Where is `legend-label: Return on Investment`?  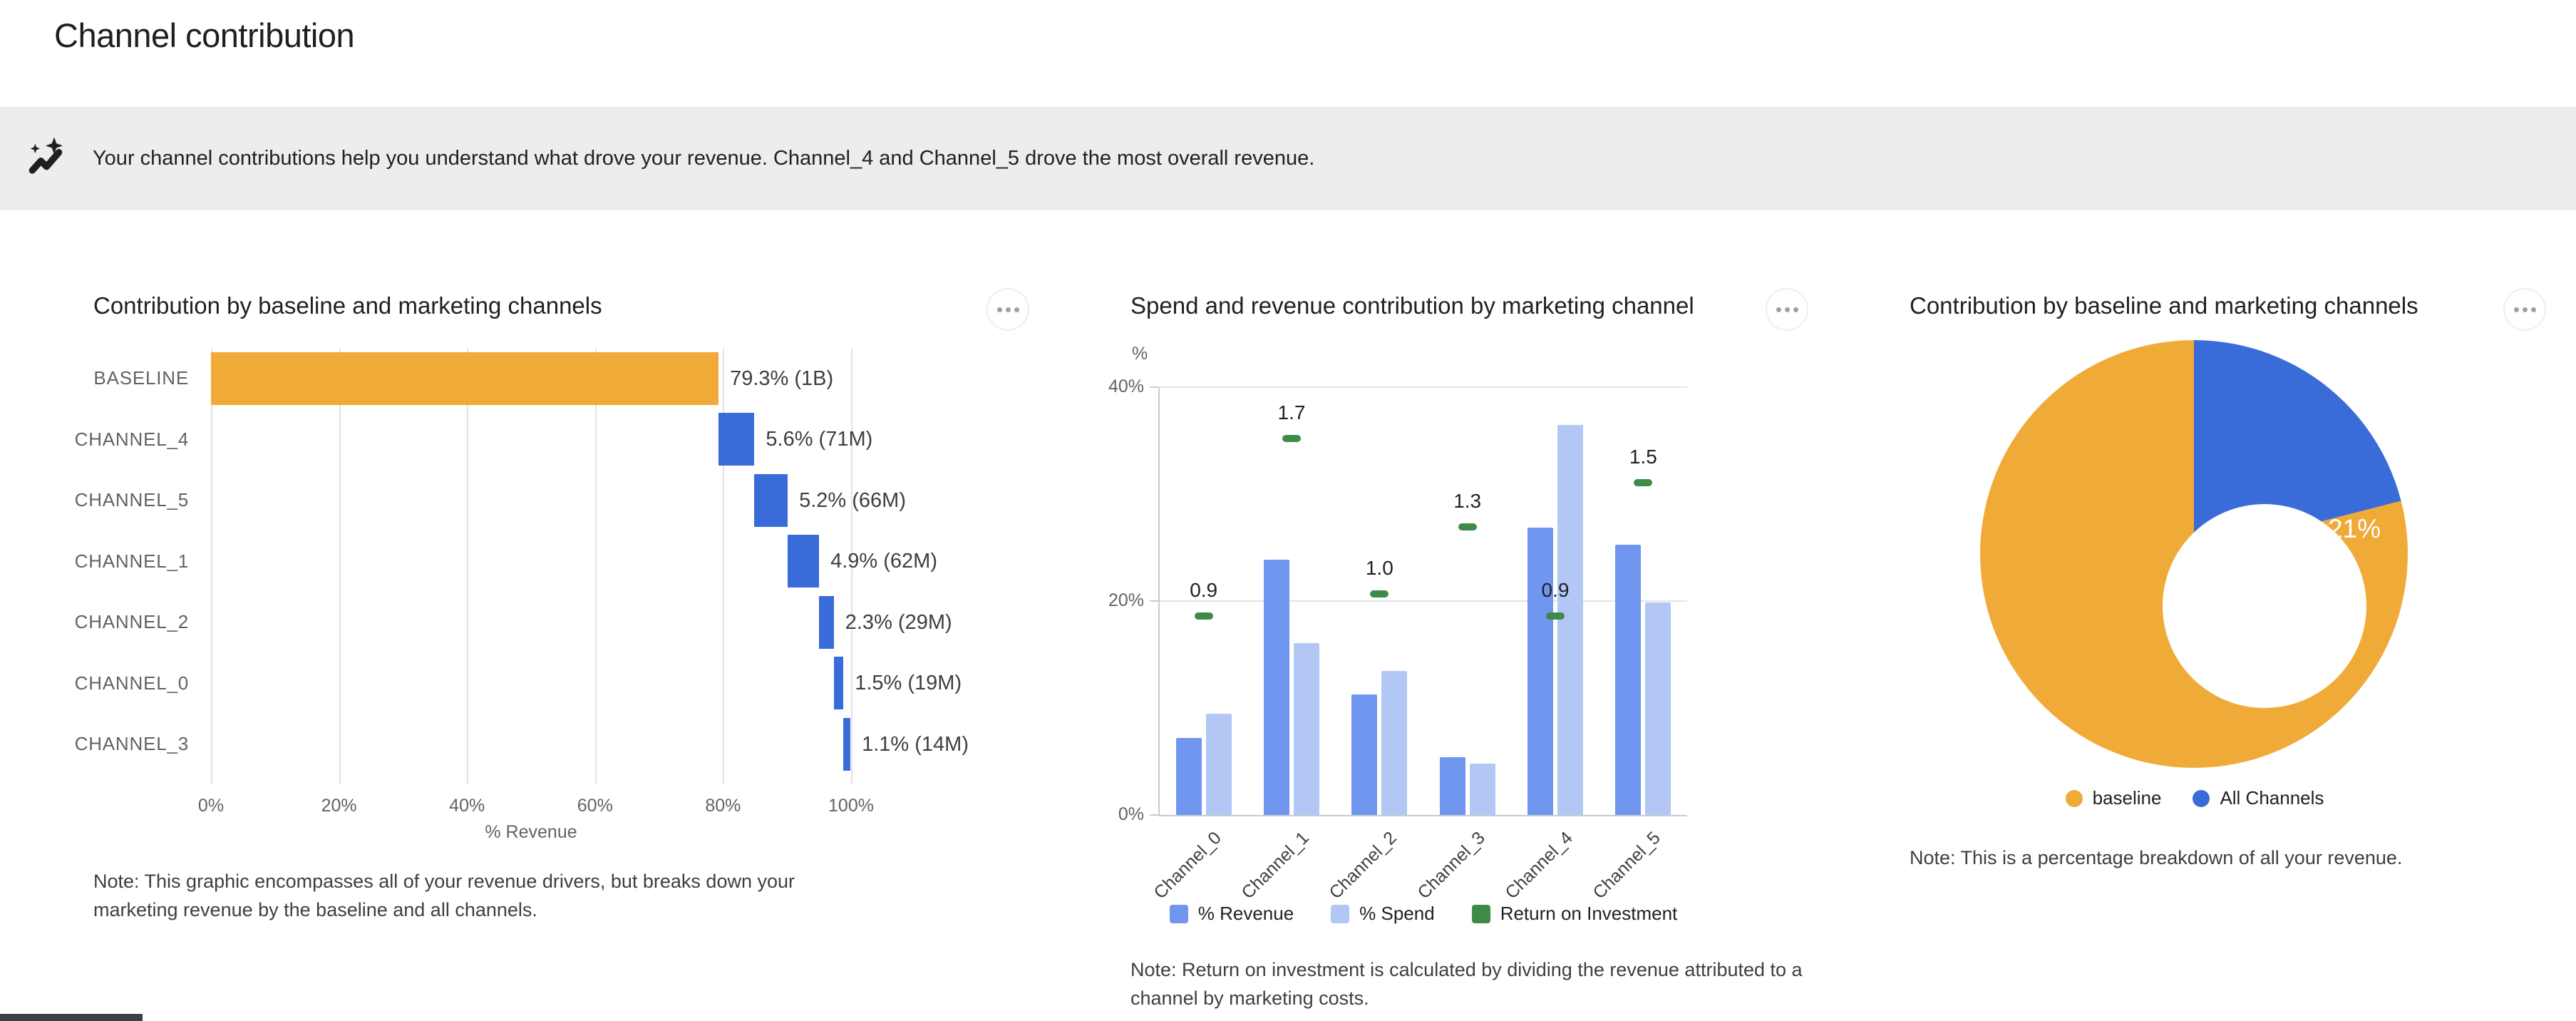
legend-label: Return on Investment is located at coordinates (1589, 913).